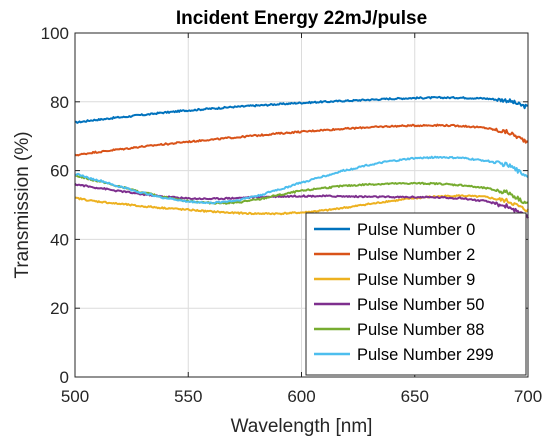 The image size is (550, 443). I want to click on y-tick-label: 80, so click(59, 102).